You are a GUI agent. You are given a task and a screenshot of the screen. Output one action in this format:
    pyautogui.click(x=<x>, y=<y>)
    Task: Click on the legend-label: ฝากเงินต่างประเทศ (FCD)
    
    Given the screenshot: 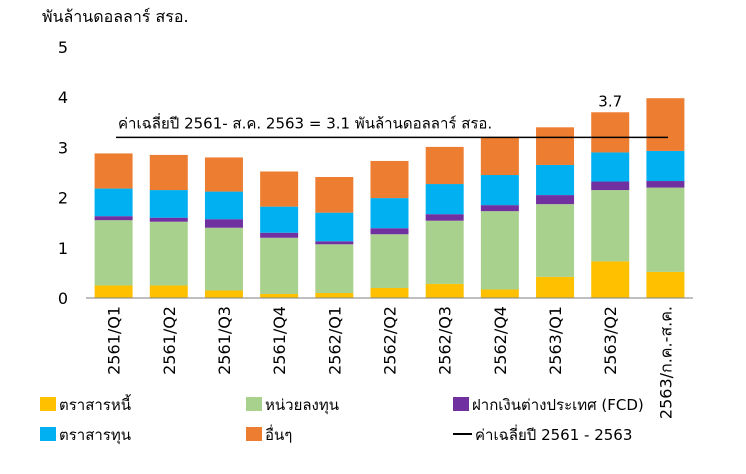 What is the action you would take?
    pyautogui.click(x=558, y=405)
    